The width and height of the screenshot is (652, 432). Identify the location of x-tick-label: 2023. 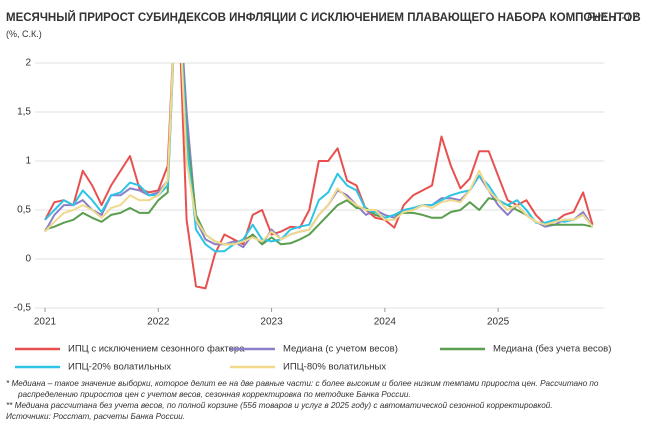
(271, 322).